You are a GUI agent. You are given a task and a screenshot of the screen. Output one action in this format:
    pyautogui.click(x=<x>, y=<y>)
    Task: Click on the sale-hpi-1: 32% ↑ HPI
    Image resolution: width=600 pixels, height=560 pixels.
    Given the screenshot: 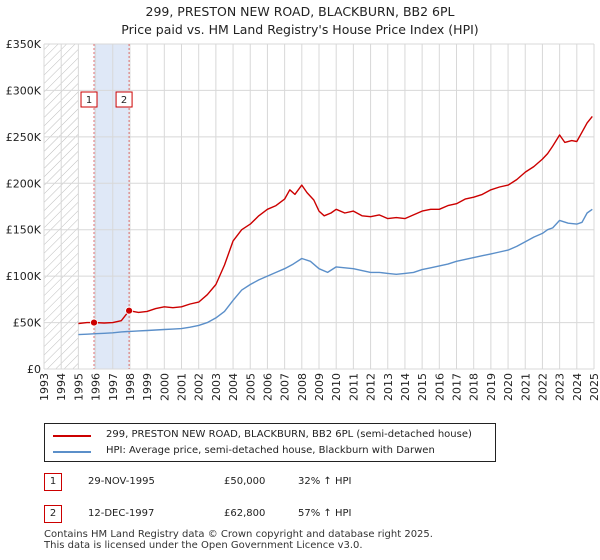 What is the action you would take?
    pyautogui.click(x=325, y=481)
    